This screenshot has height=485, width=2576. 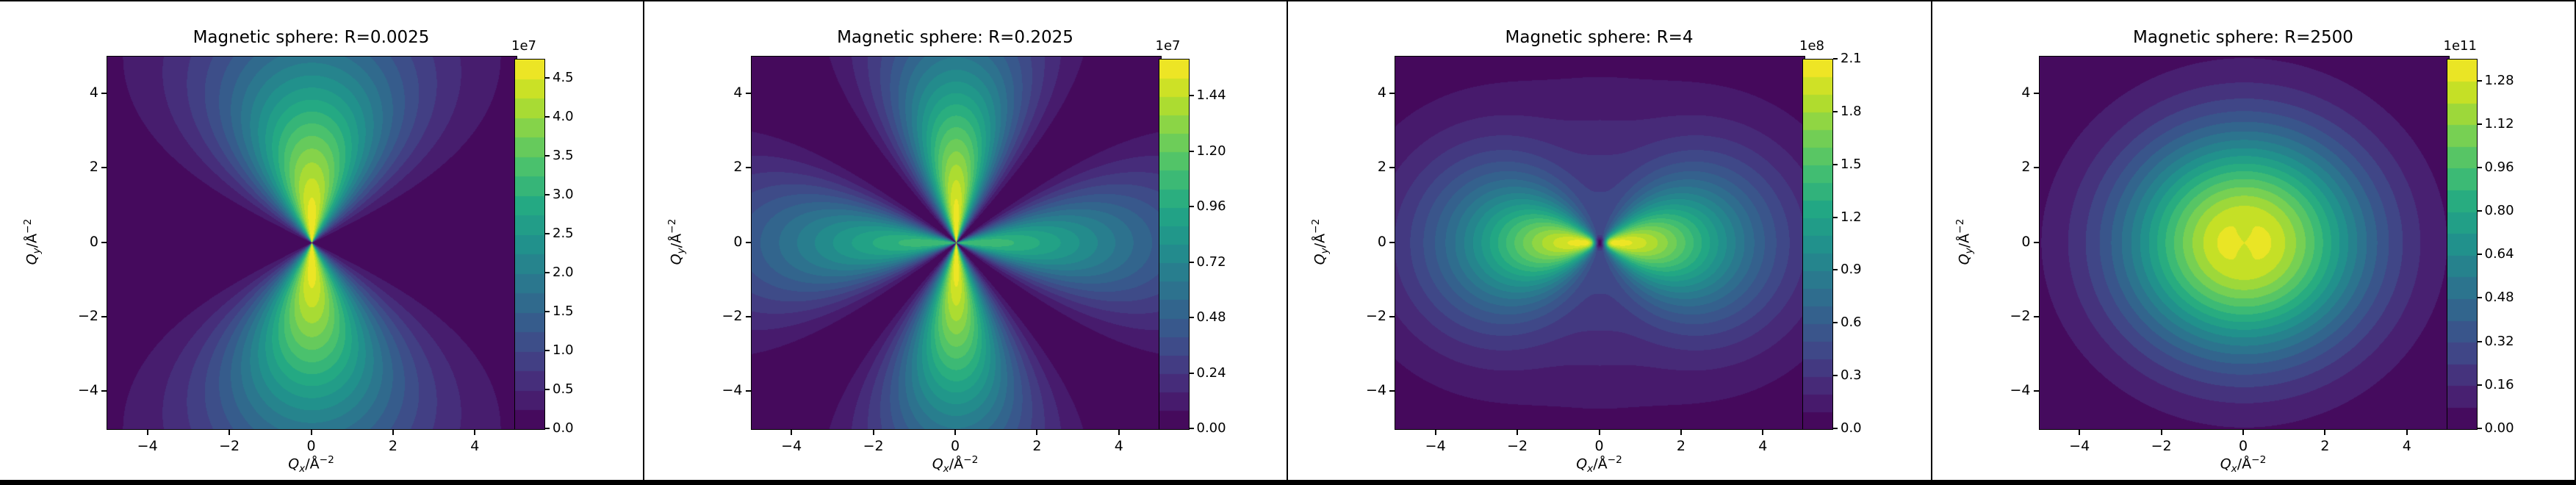 What do you see at coordinates (1211, 372) in the screenshot?
I see `colorbar-tick-label: 0.24` at bounding box center [1211, 372].